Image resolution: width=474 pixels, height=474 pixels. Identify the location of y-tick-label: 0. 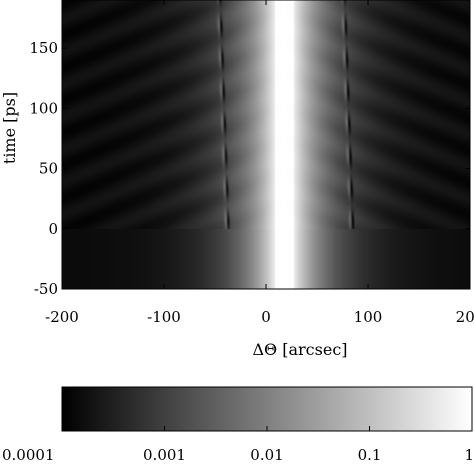
(53, 229).